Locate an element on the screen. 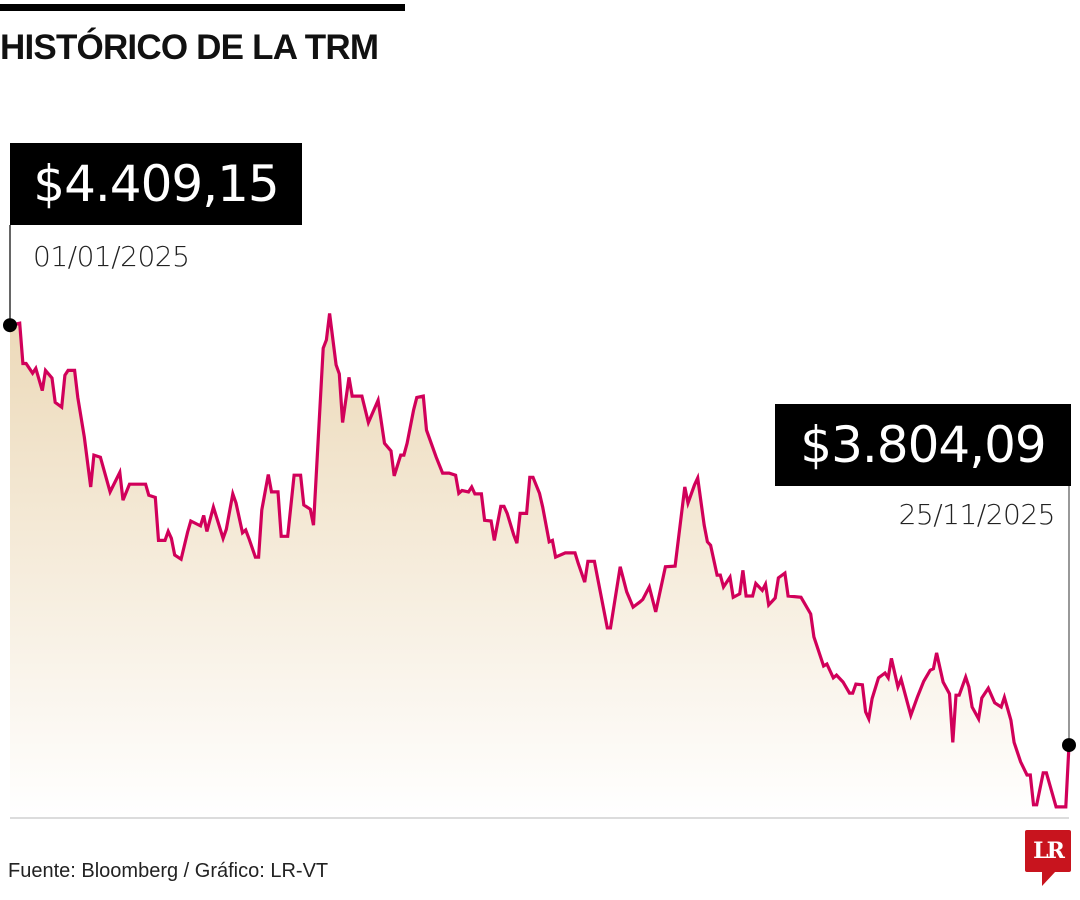  end-point-marker is located at coordinates (1069, 745).